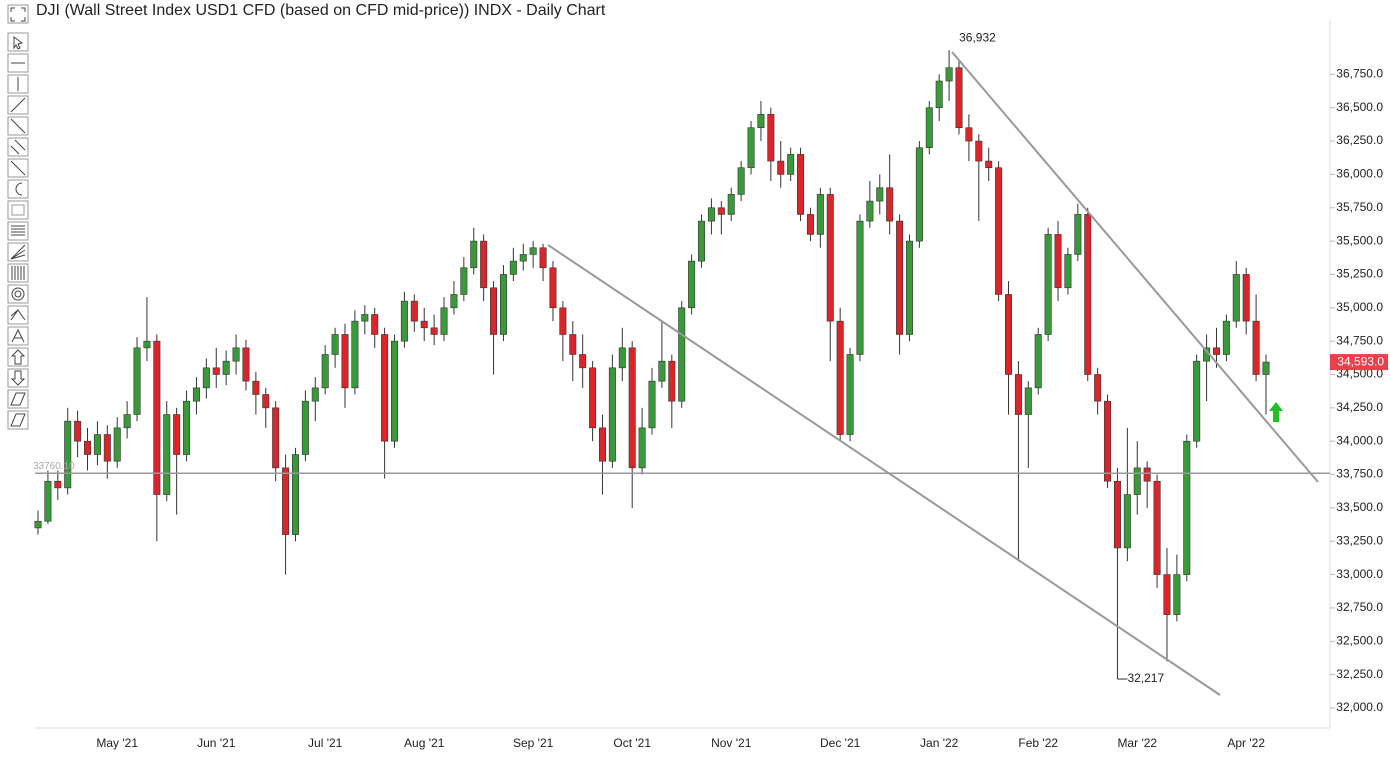 The height and width of the screenshot is (765, 1390). I want to click on eraser-tool, so click(18, 420).